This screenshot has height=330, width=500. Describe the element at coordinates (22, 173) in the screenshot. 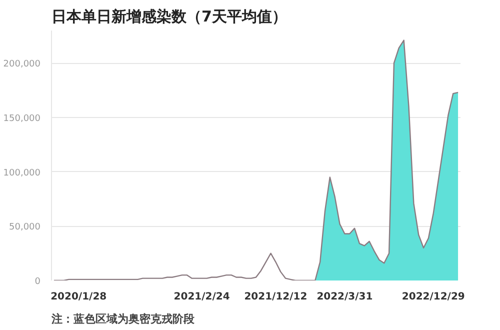

I see `y-tick-label: 100,000` at that location.